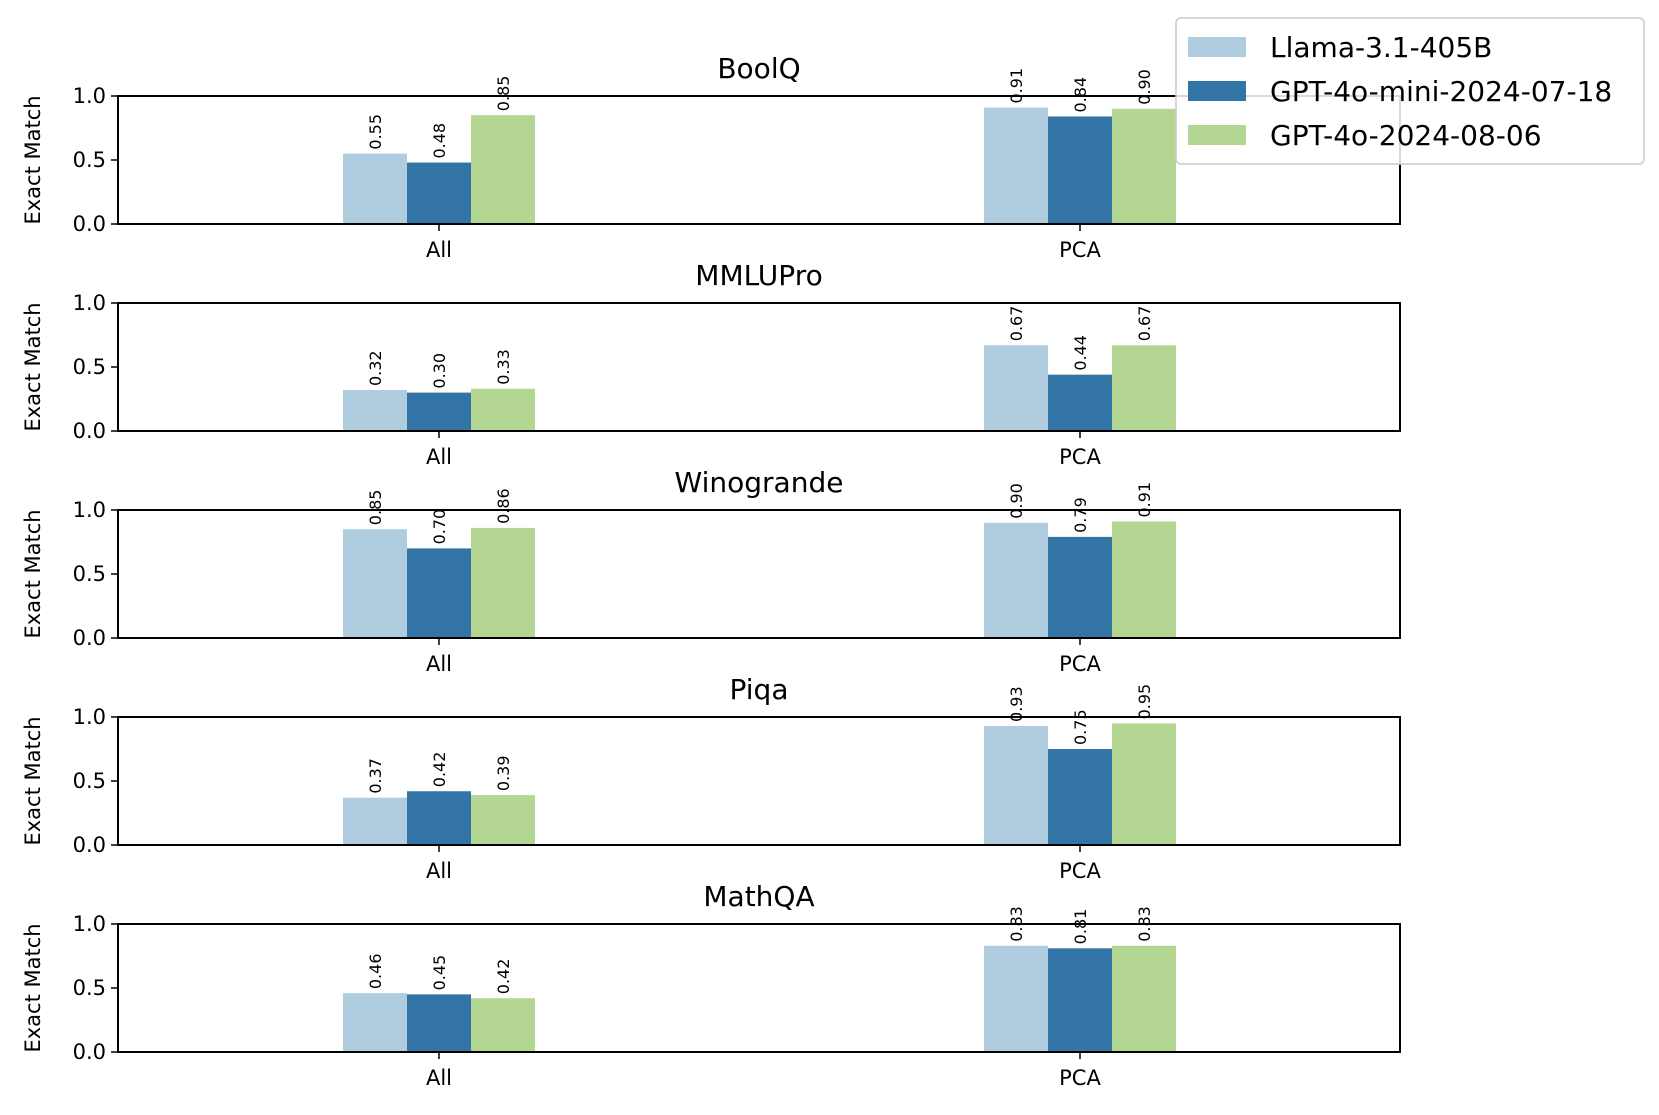 The height and width of the screenshot is (1115, 1659). Describe the element at coordinates (1080, 727) in the screenshot. I see `data-label: 0.75` at that location.